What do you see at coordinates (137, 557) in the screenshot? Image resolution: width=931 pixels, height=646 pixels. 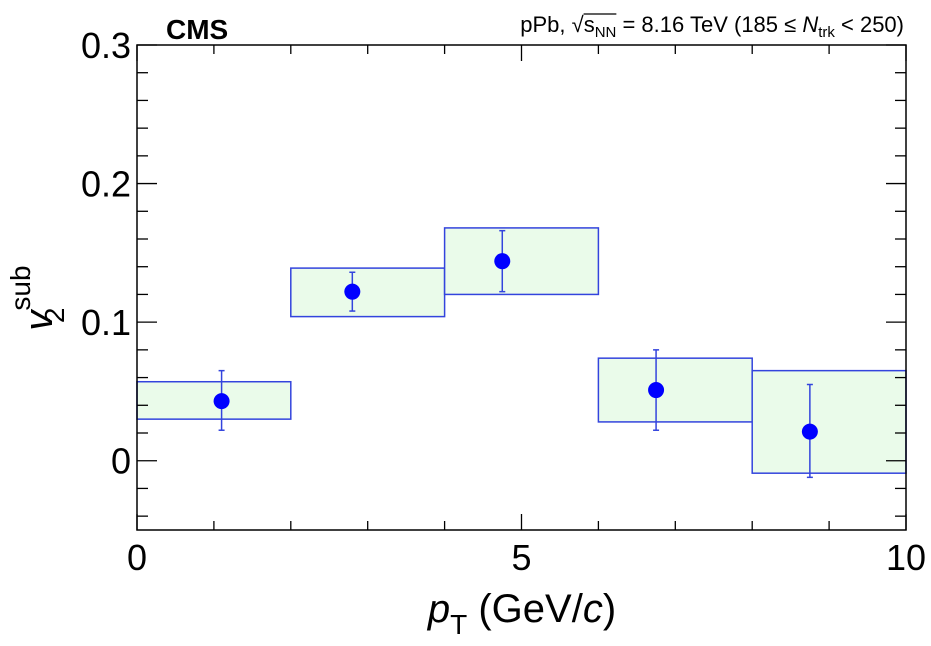 I see `x-tick-label: 0` at bounding box center [137, 557].